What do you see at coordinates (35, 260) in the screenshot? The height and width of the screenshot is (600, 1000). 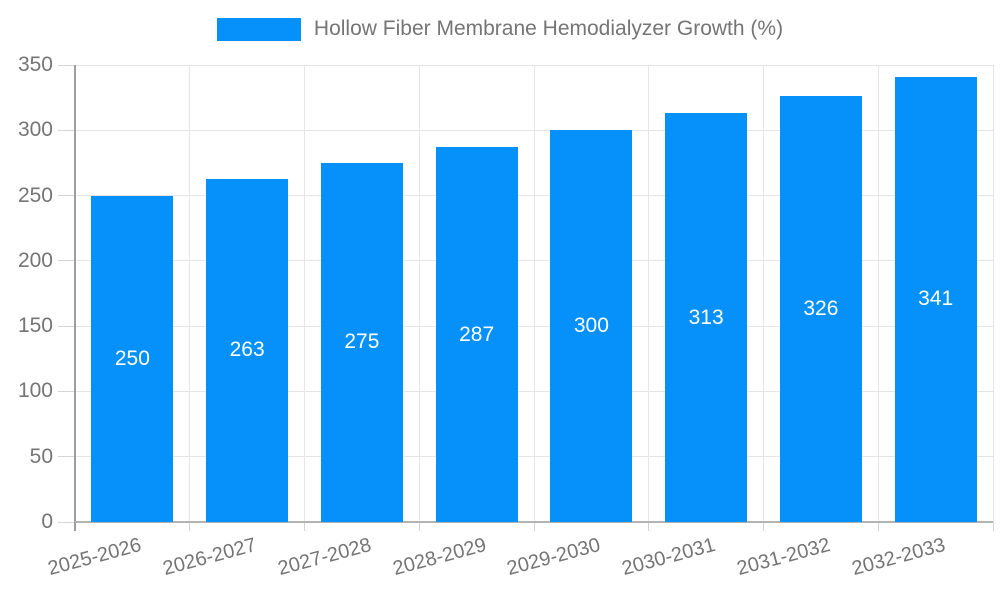 I see `y-tick-label: 200` at bounding box center [35, 260].